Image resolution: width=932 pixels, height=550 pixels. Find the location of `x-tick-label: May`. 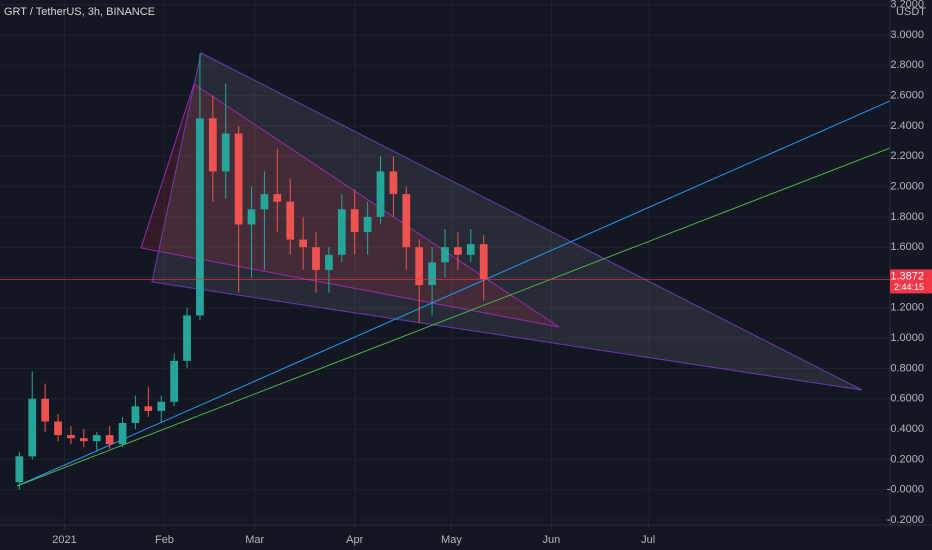

x-tick-label: May is located at coordinates (451, 540).